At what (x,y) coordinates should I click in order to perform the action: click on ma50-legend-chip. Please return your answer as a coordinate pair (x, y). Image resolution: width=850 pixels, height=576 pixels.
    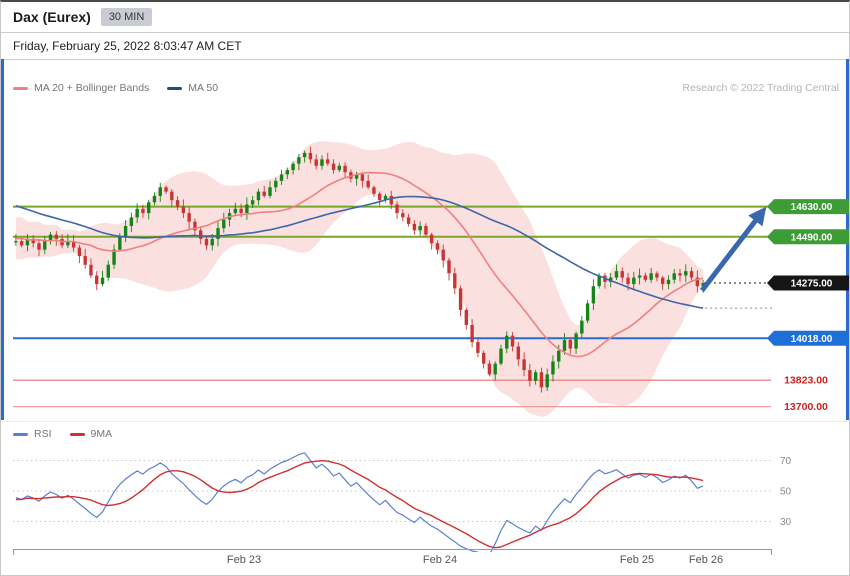
    Looking at the image, I should click on (175, 88).